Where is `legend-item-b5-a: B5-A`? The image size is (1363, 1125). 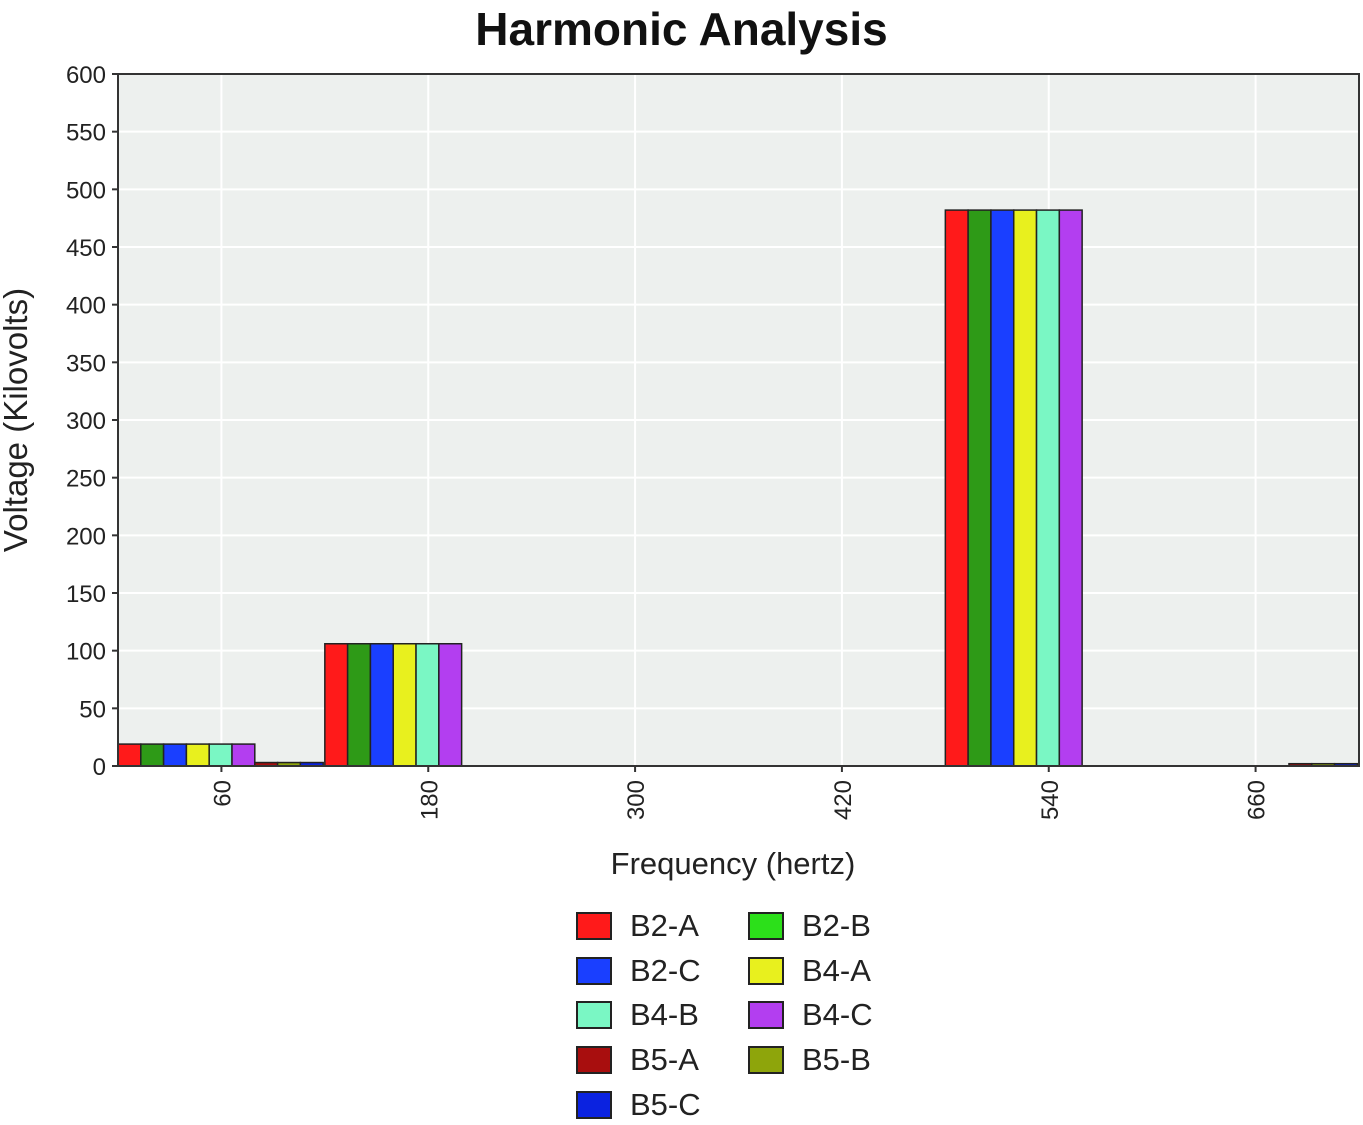 legend-item-b5-a: B5-A is located at coordinates (661, 1060).